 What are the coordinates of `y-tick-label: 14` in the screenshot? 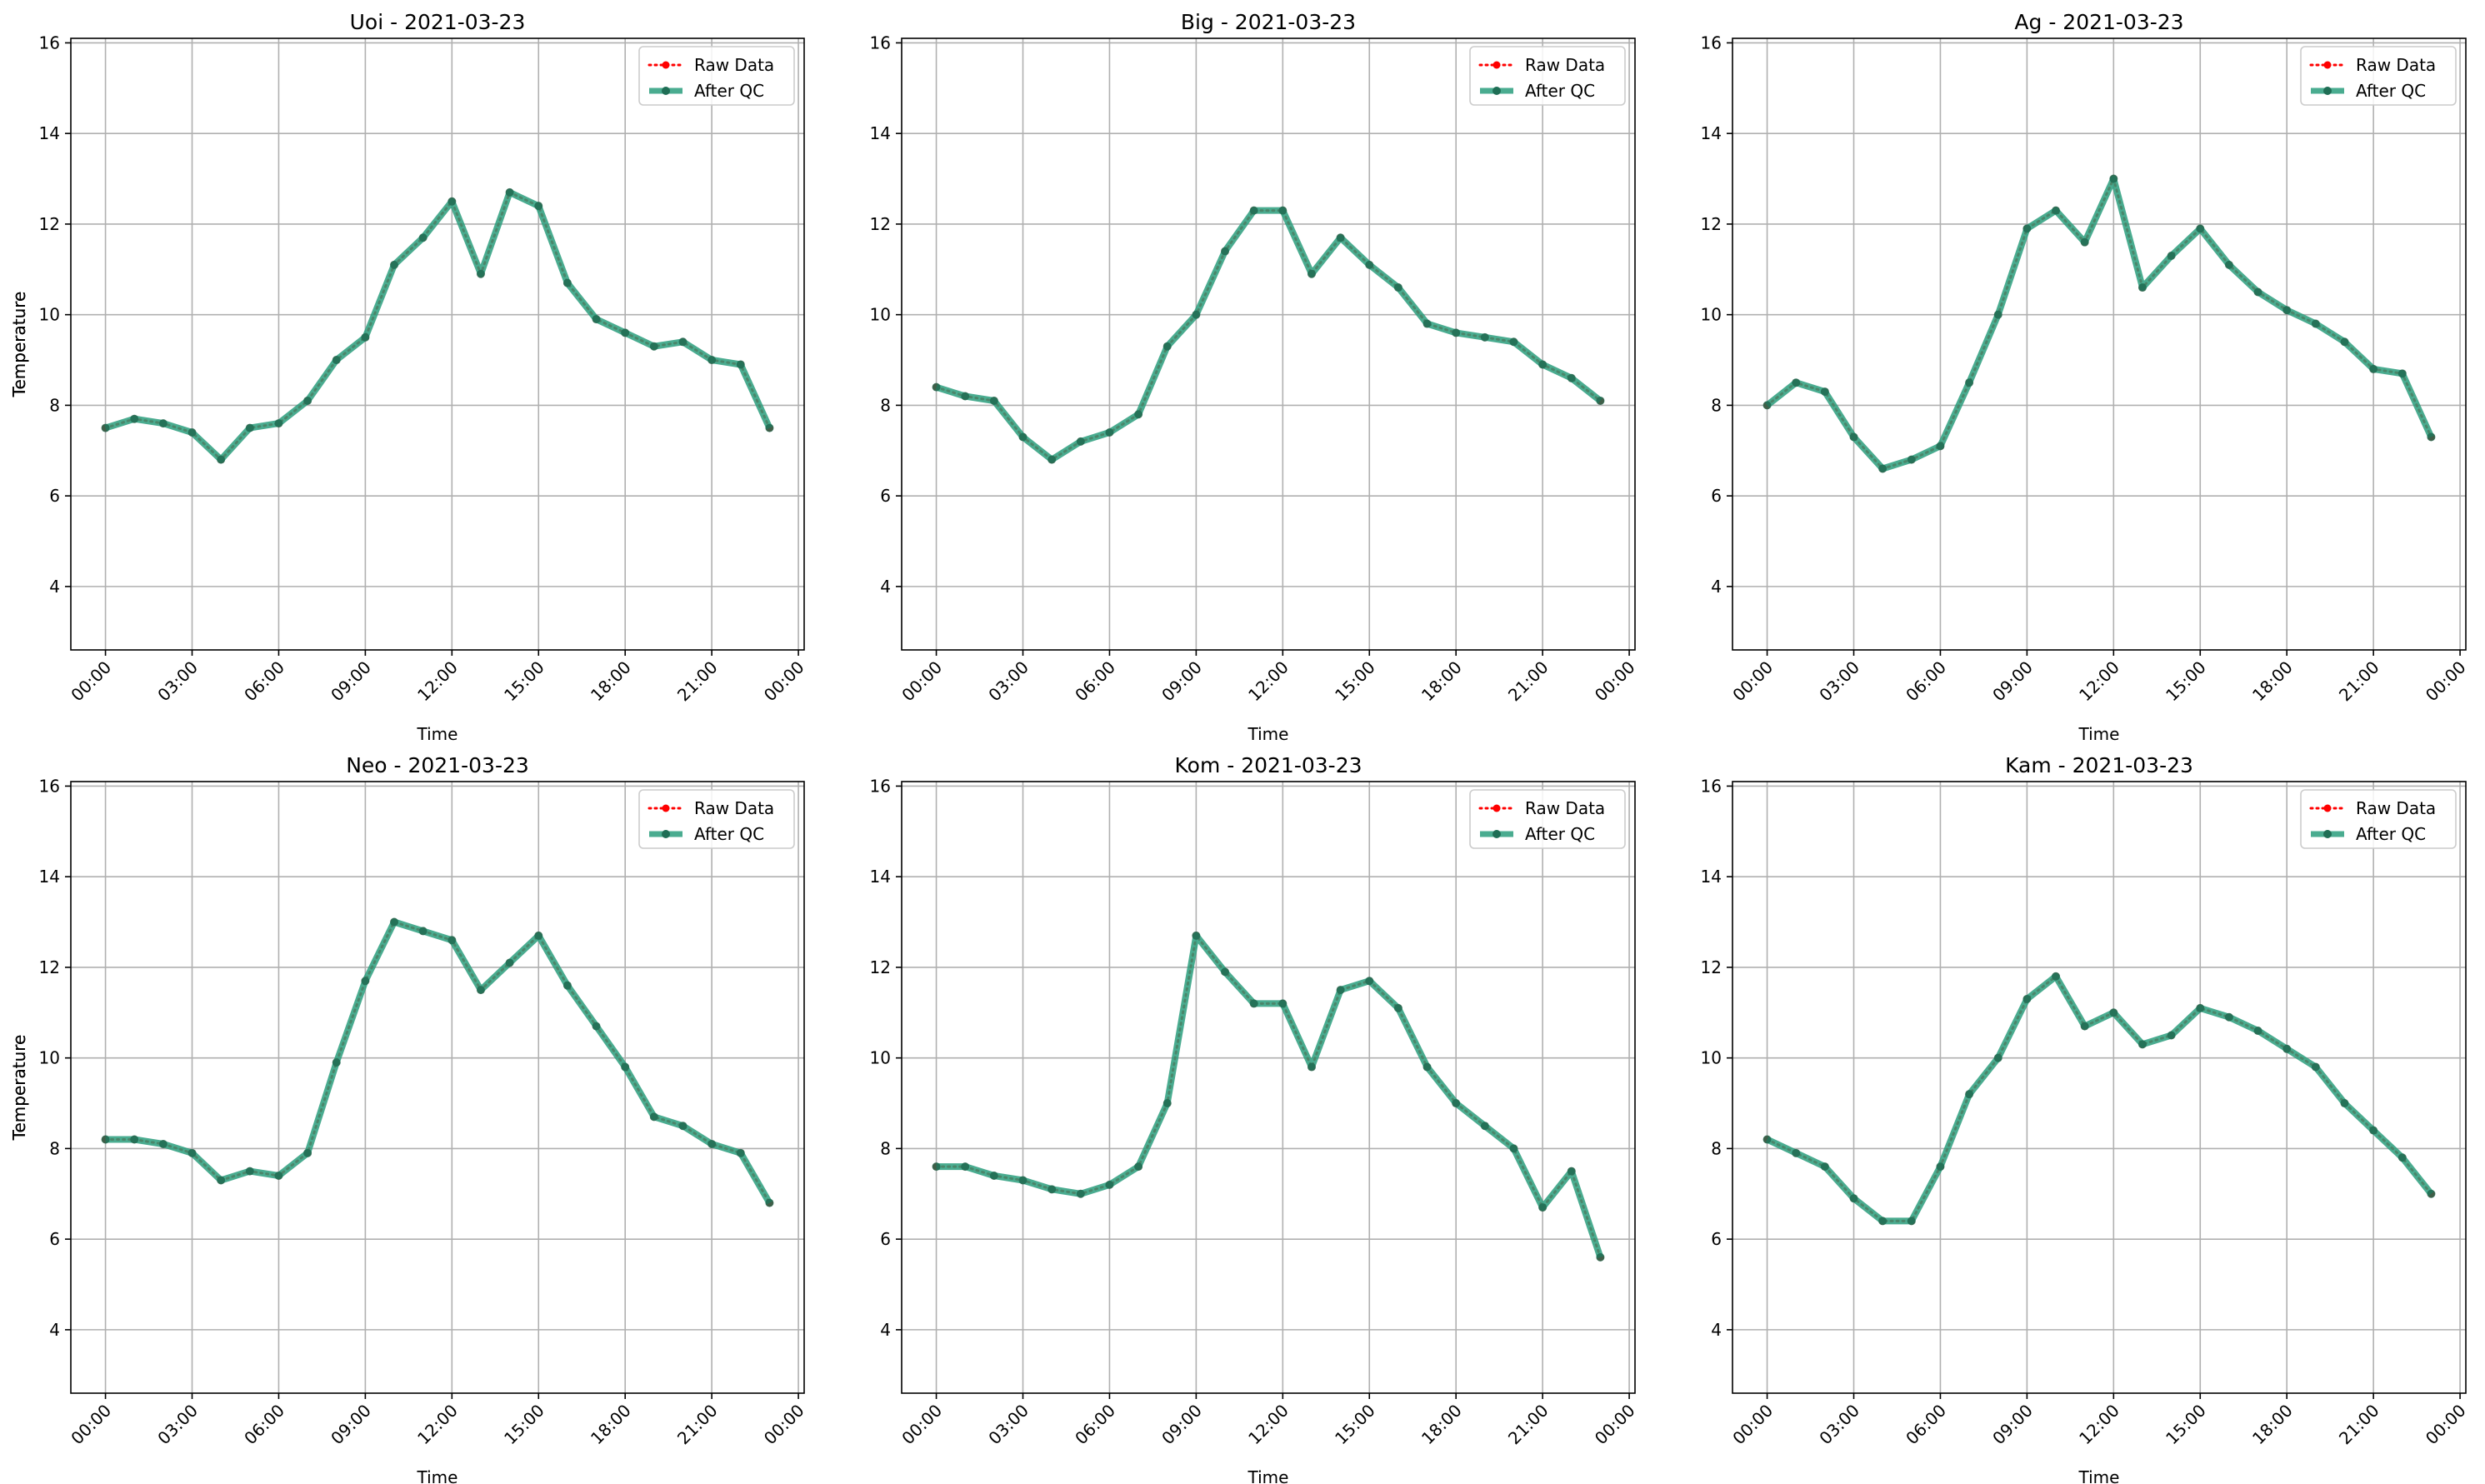 It's located at (49, 133).